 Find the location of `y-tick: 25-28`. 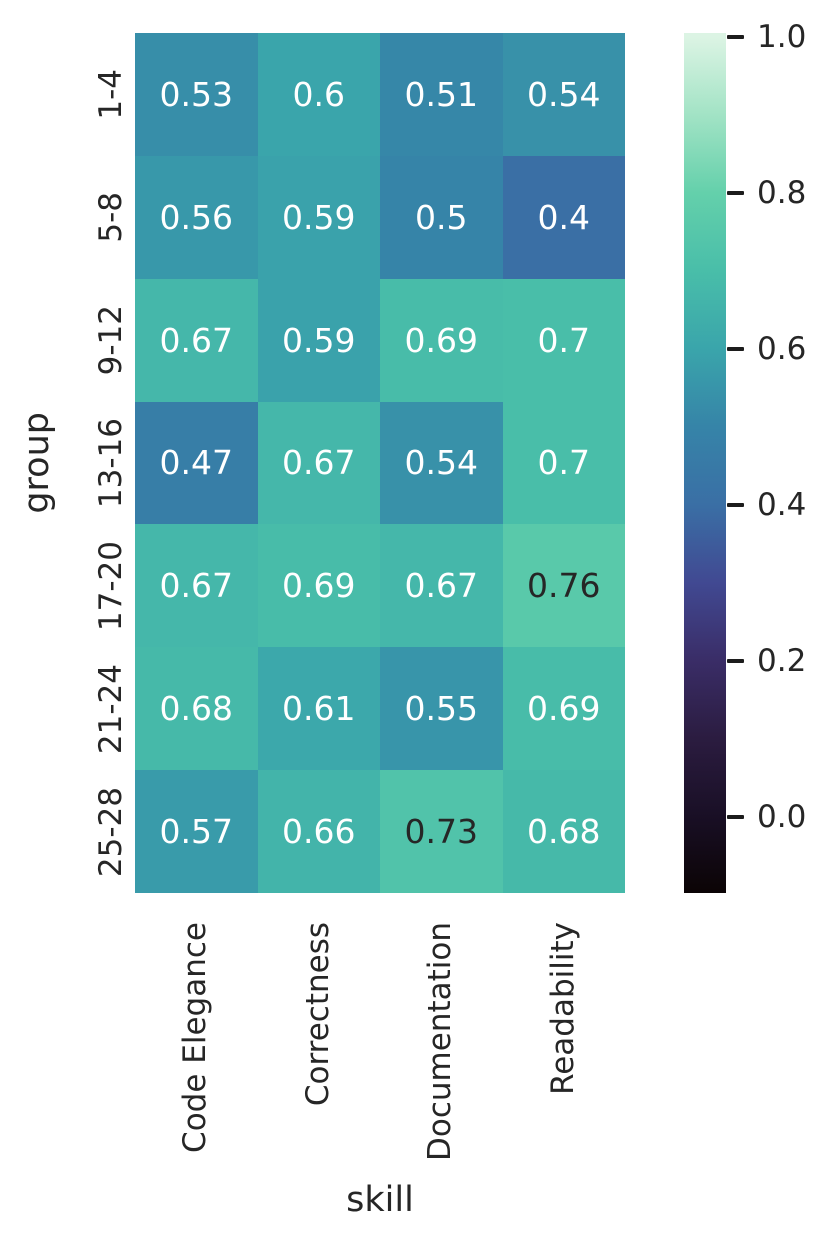

y-tick: 25-28 is located at coordinates (104, 831).